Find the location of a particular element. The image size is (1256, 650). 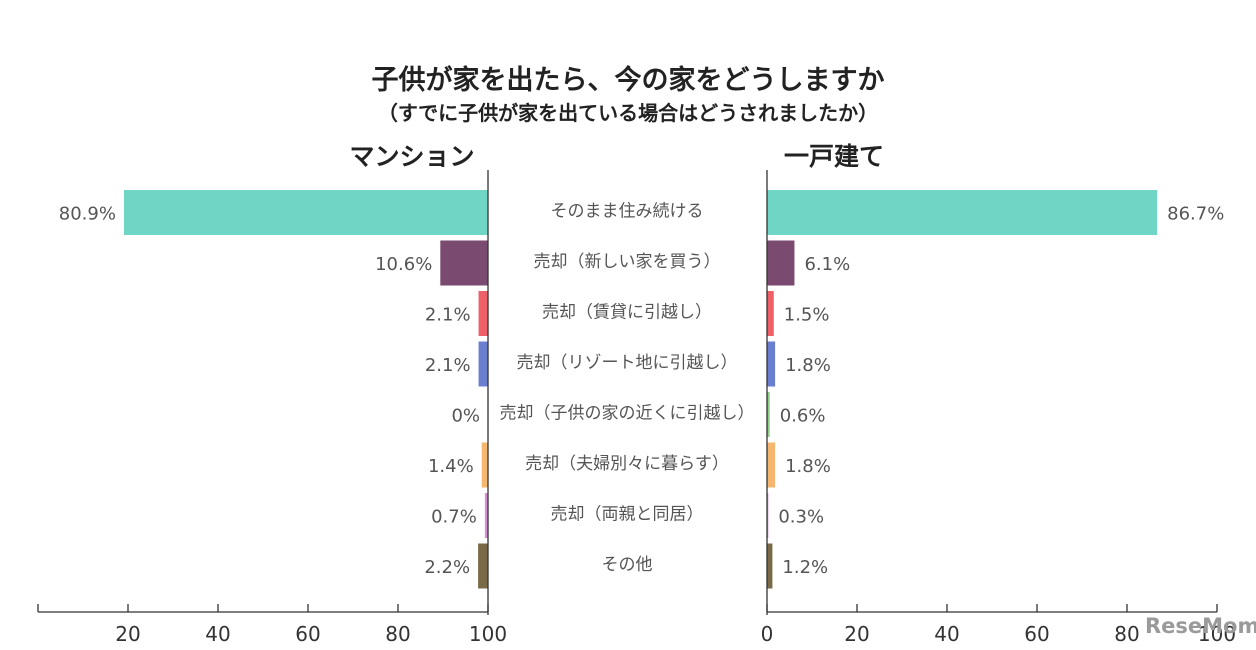

left-tick-label: 60 is located at coordinates (307, 634).